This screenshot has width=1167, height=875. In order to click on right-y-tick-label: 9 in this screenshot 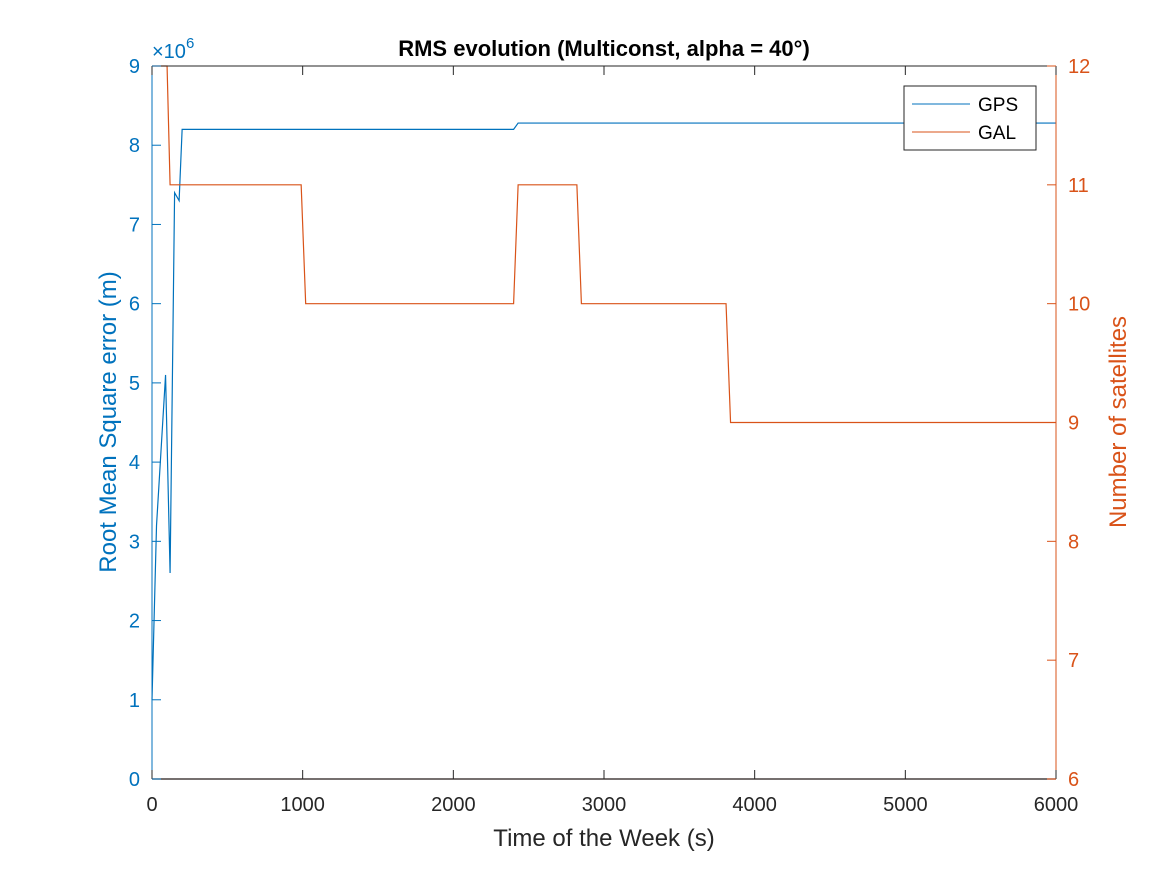, I will do `click(1073, 424)`.